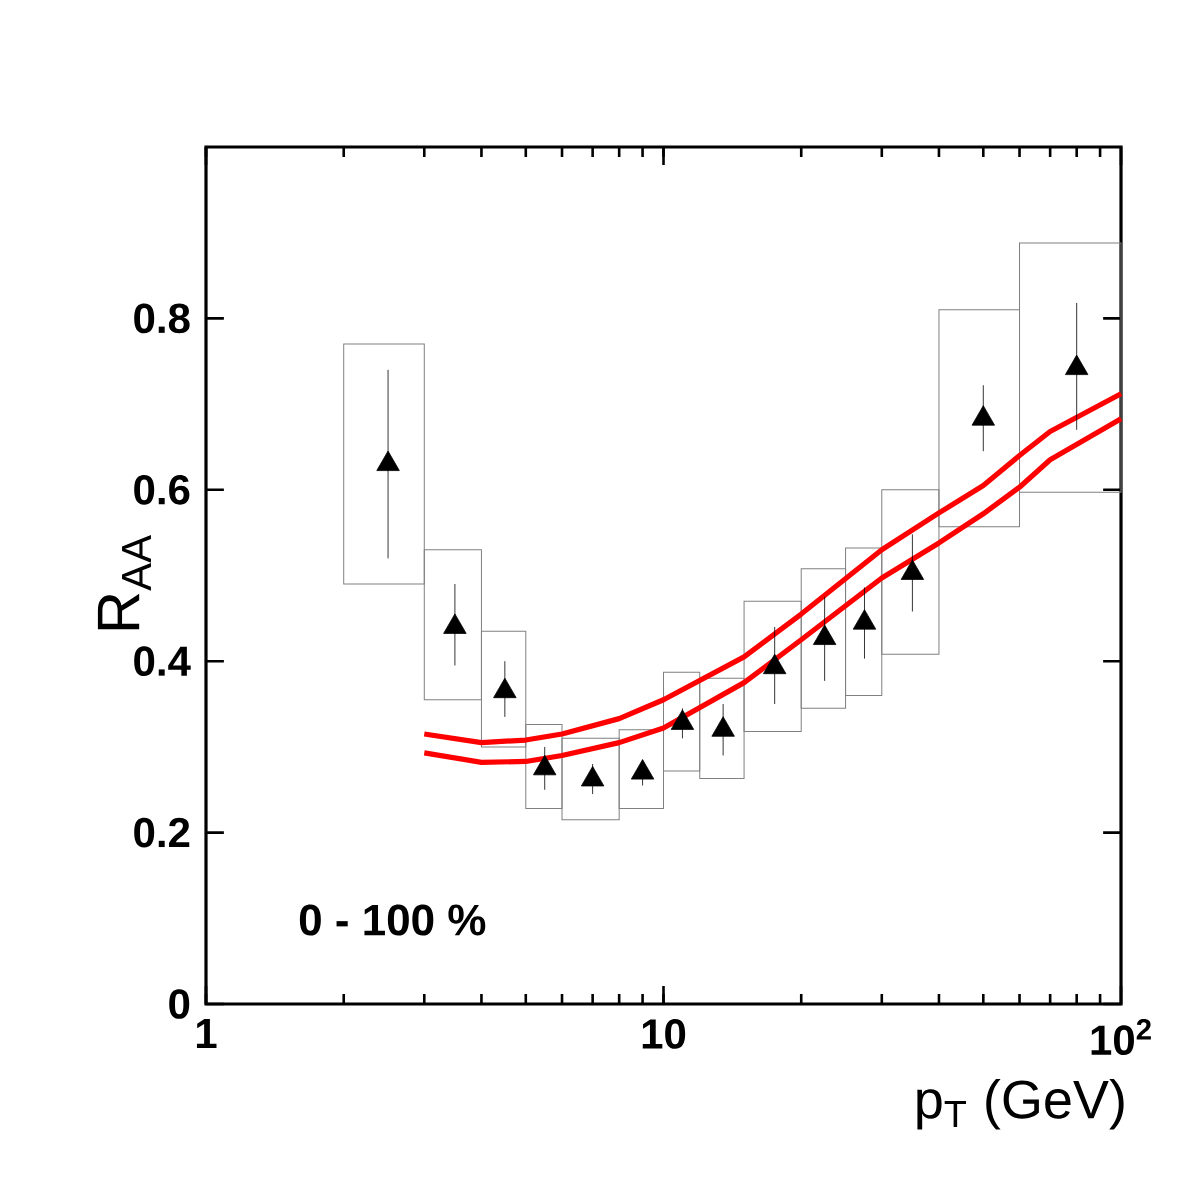 This screenshot has height=1182, width=1182. Describe the element at coordinates (1121, 1037) in the screenshot. I see `x-tick-label: 10$^{2}$` at that location.